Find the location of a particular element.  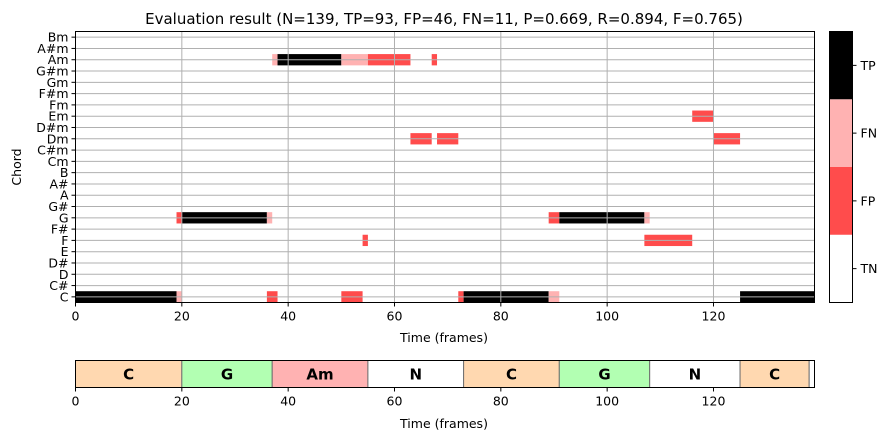

y-tick-label: C#m is located at coordinates (52, 150).